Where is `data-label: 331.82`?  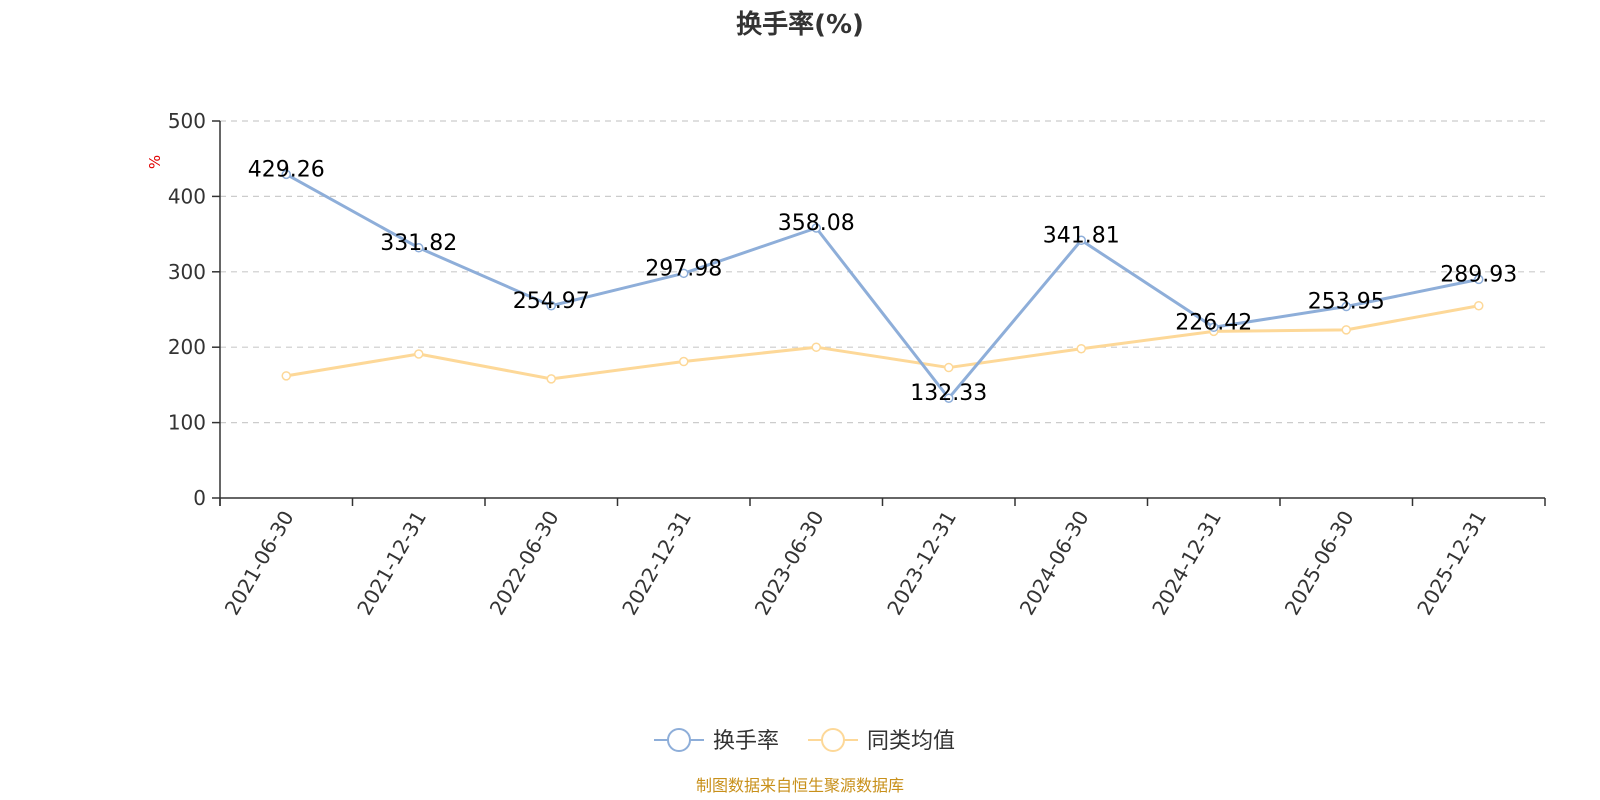
data-label: 331.82 is located at coordinates (418, 243).